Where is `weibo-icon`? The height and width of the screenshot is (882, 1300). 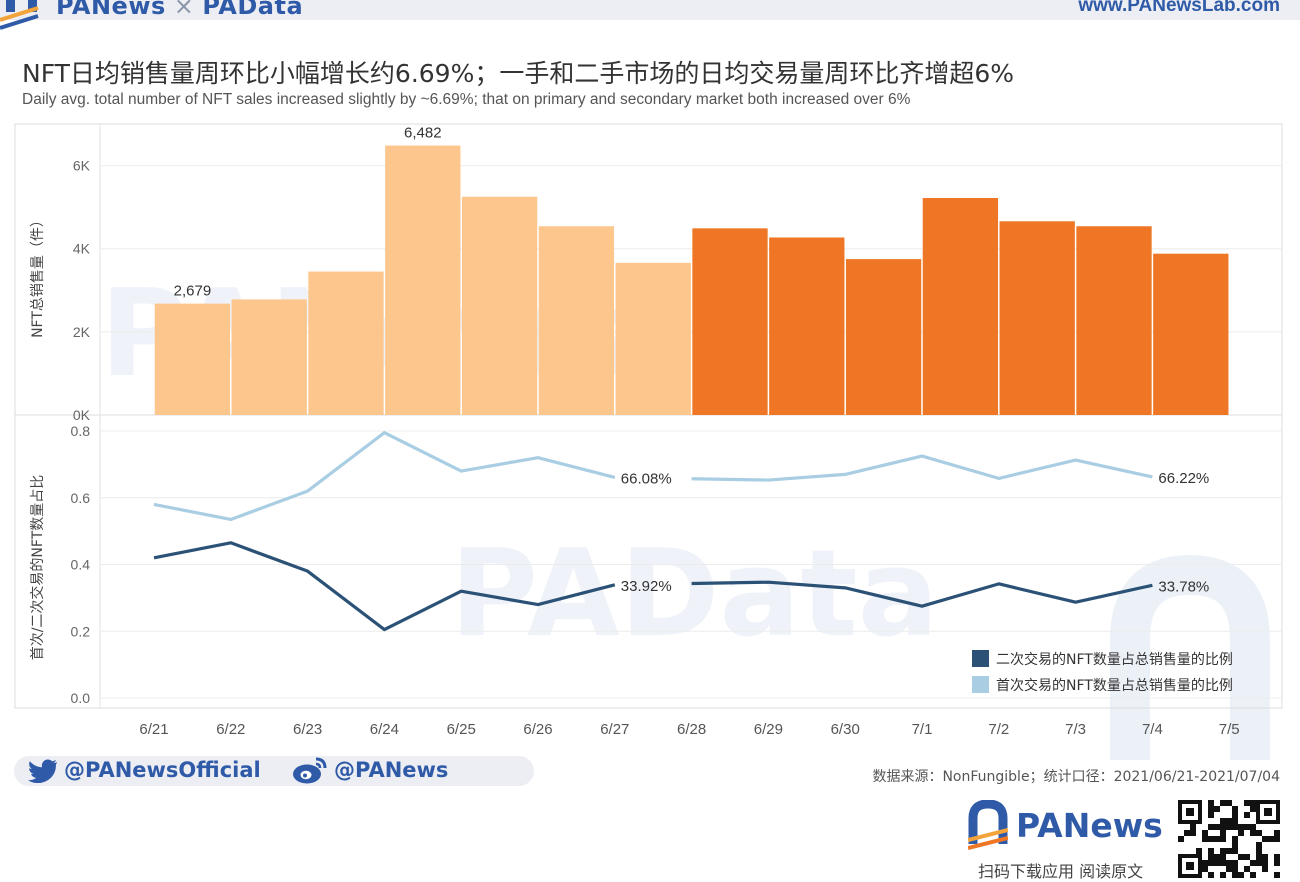
weibo-icon is located at coordinates (310, 770).